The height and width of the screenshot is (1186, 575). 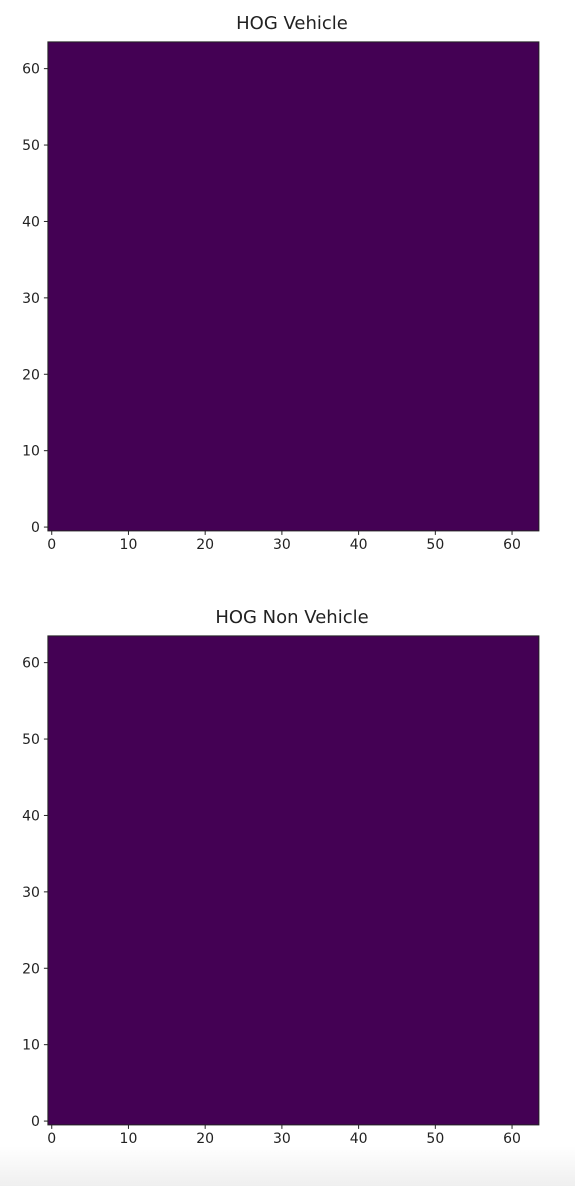 What do you see at coordinates (31, 222) in the screenshot?
I see `y-tick-label: 40` at bounding box center [31, 222].